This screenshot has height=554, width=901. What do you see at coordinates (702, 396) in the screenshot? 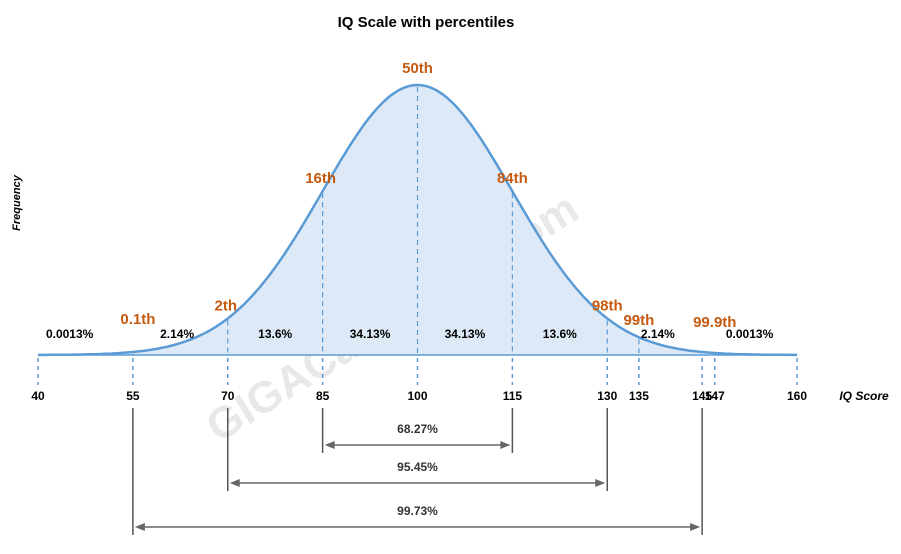
I see `tick-label: 145` at bounding box center [702, 396].